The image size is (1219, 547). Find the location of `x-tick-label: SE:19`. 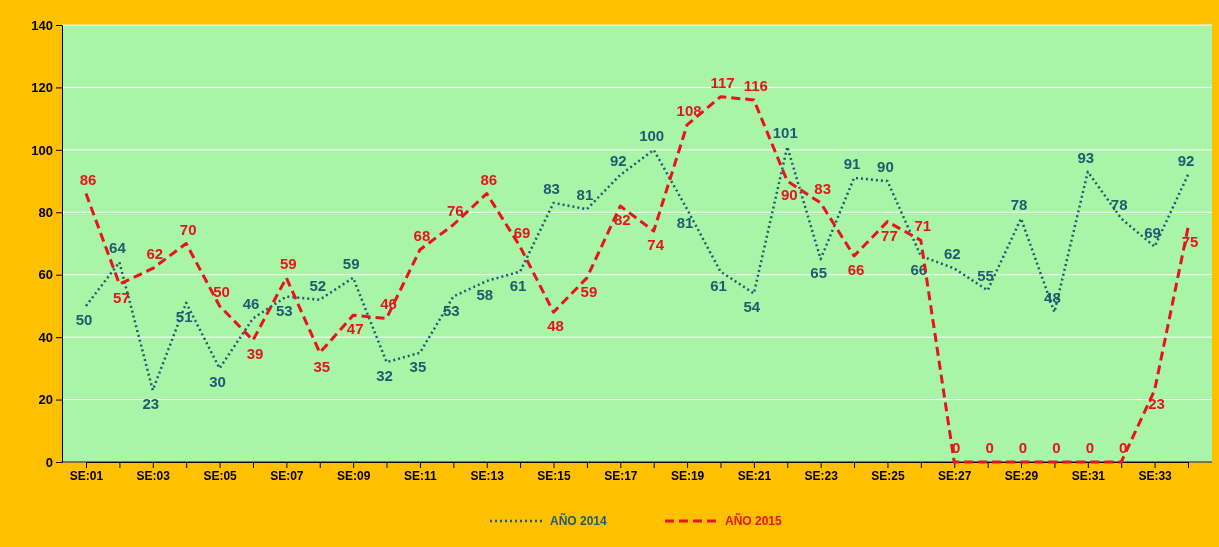

x-tick-label: SE:19 is located at coordinates (687, 475).